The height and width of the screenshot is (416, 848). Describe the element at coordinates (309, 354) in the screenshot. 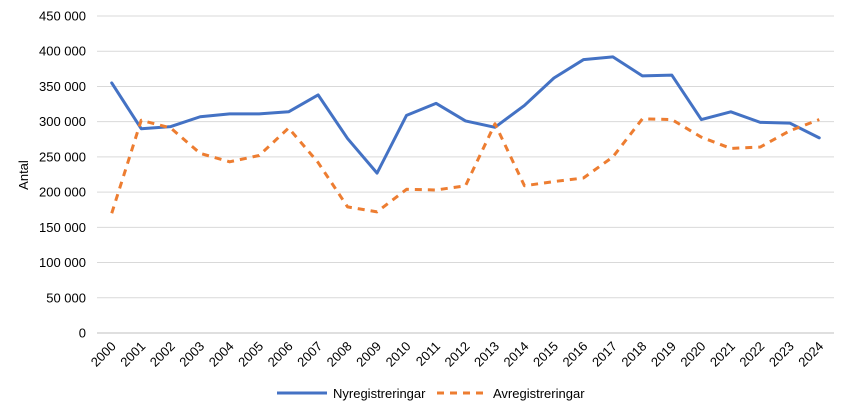

I see `x-tick-label: 2007` at that location.